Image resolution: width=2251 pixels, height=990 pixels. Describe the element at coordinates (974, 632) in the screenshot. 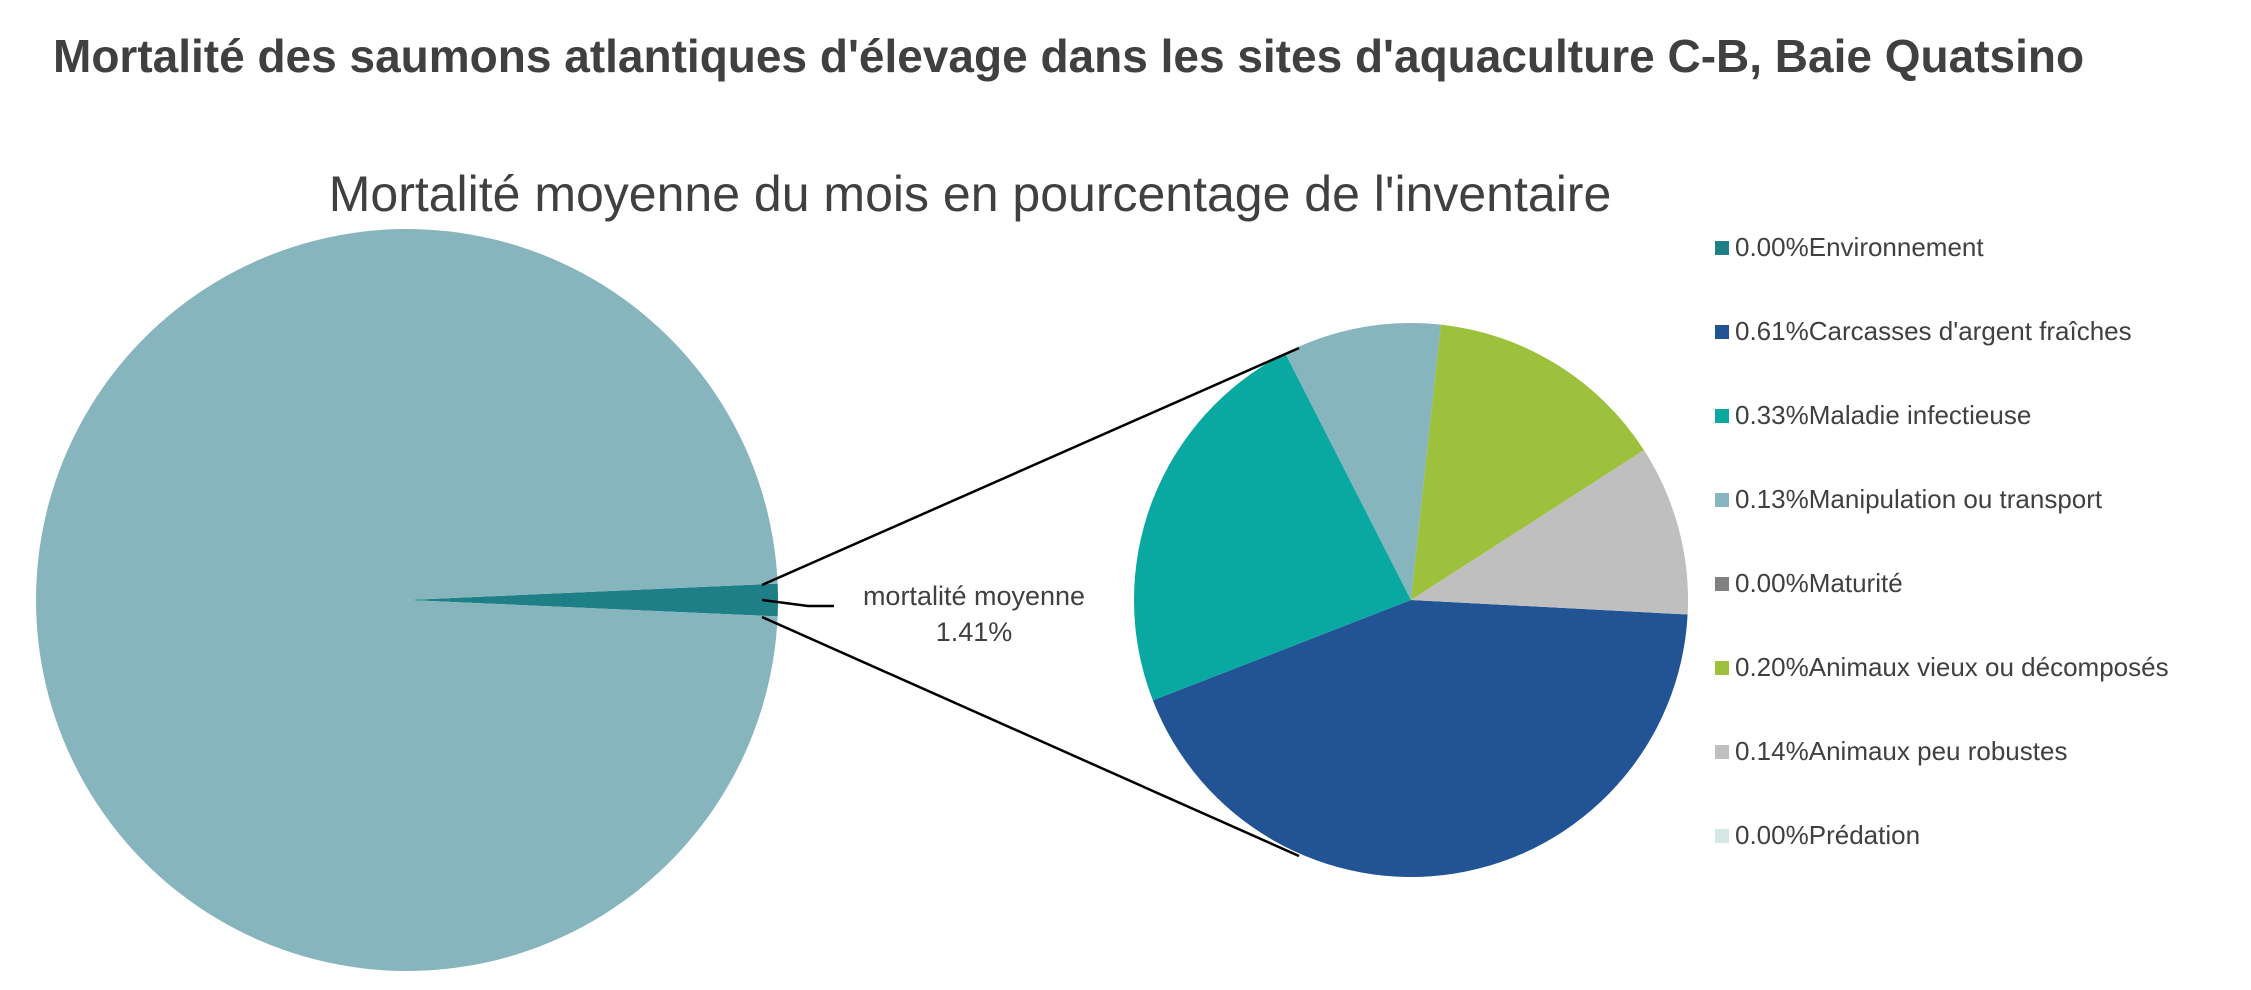

I see `main-slice-value: 1.41%` at that location.